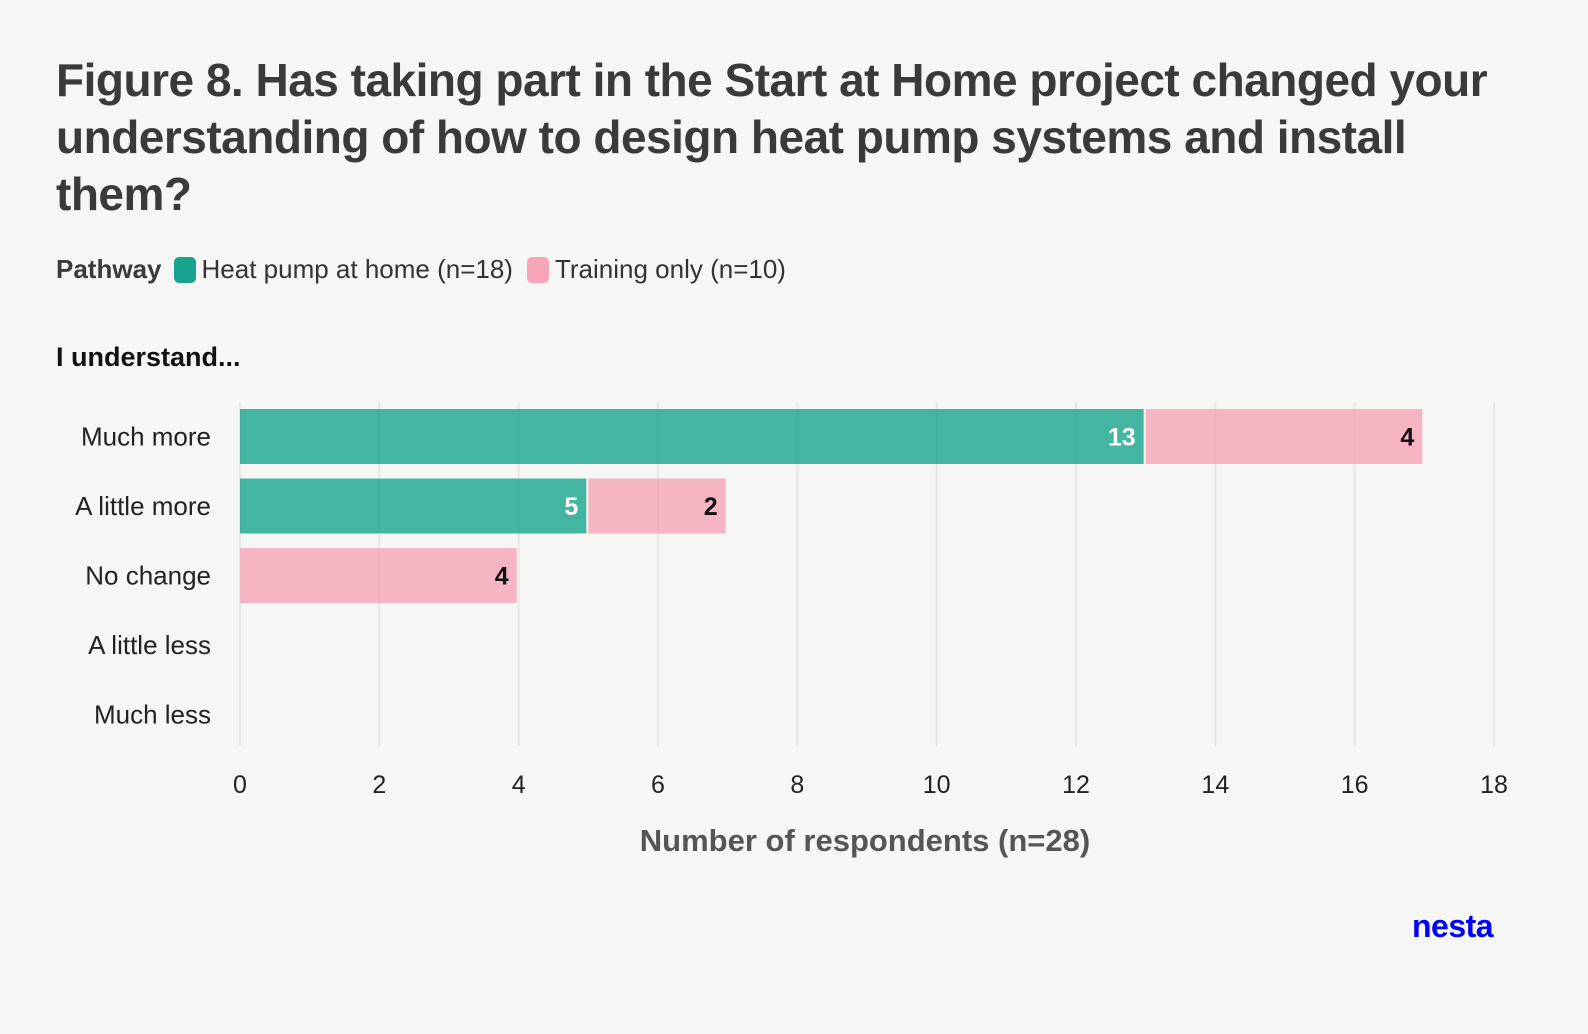 The height and width of the screenshot is (1034, 1588). Describe the element at coordinates (109, 269) in the screenshot. I see `legend-title: Pathway` at that location.